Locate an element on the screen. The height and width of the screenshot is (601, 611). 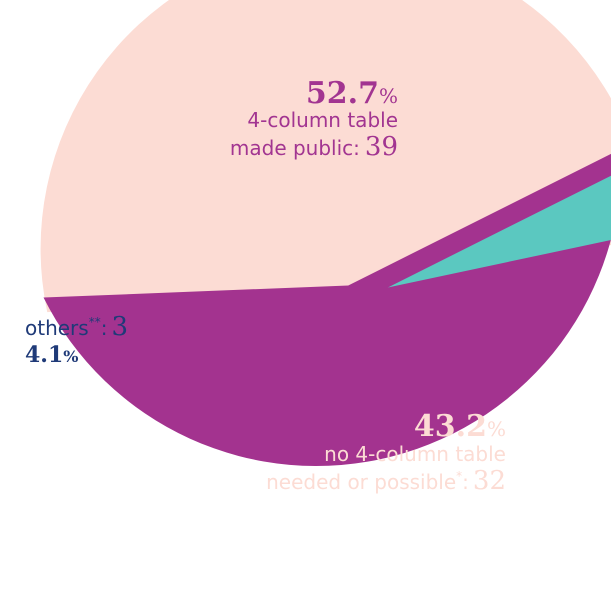
label-line-2-made-public: made public: 39 is located at coordinates (314, 147).